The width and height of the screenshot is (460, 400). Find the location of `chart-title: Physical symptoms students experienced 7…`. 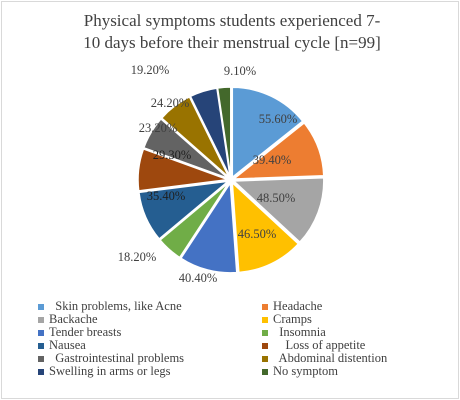

chart-title: Physical symptoms students experienced 7… is located at coordinates (232, 32).